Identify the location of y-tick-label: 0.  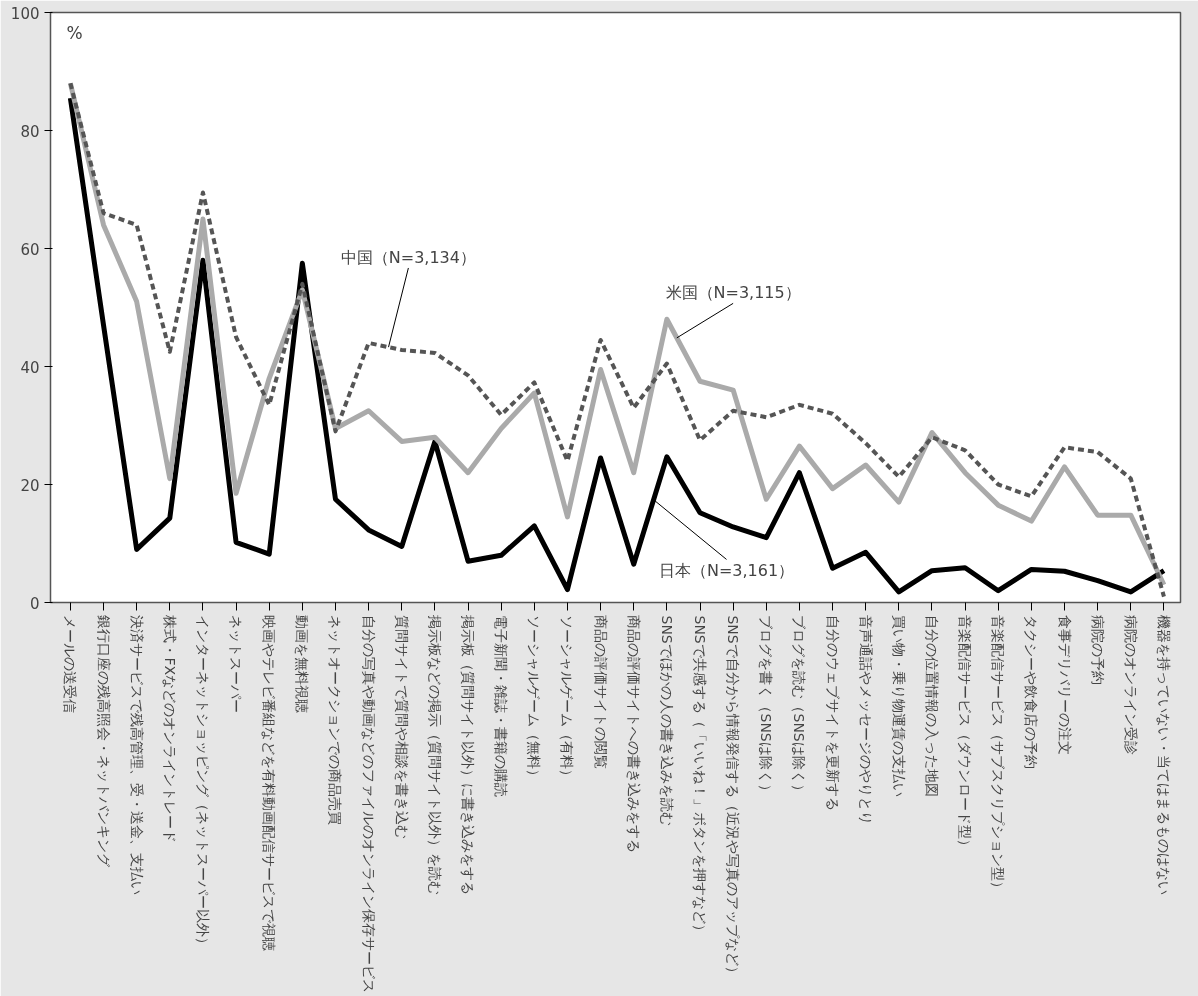
(34, 603).